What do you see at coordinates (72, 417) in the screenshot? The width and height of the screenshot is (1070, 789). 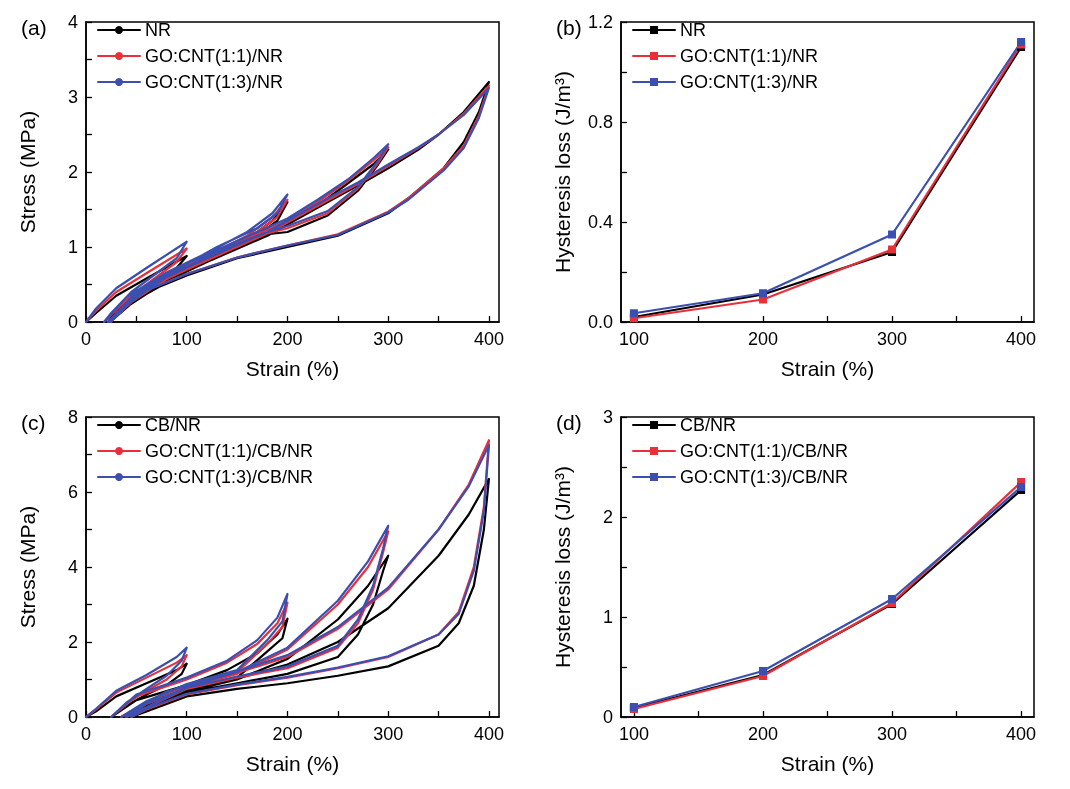 I see `y-tick-label: 8` at bounding box center [72, 417].